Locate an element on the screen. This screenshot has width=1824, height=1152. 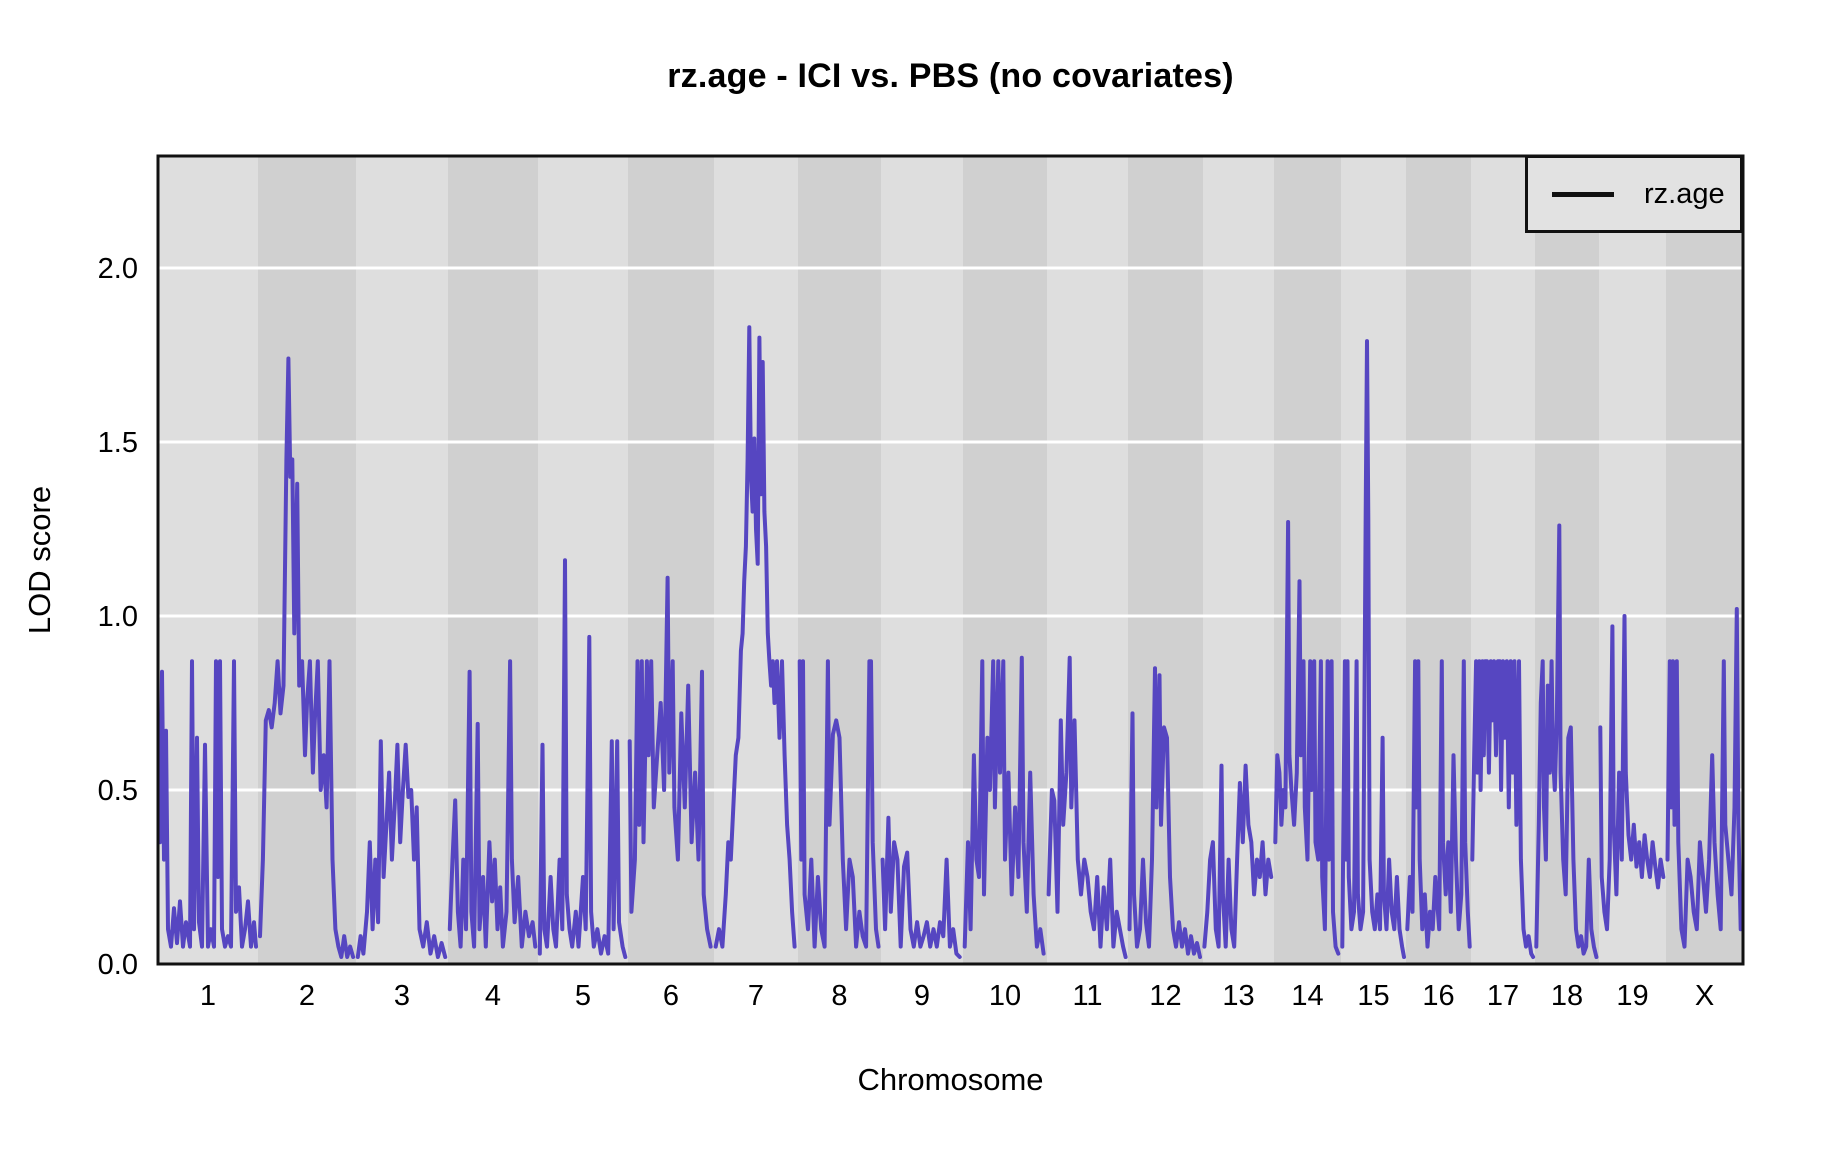
x-tick-label-11: 11 is located at coordinates (1087, 996).